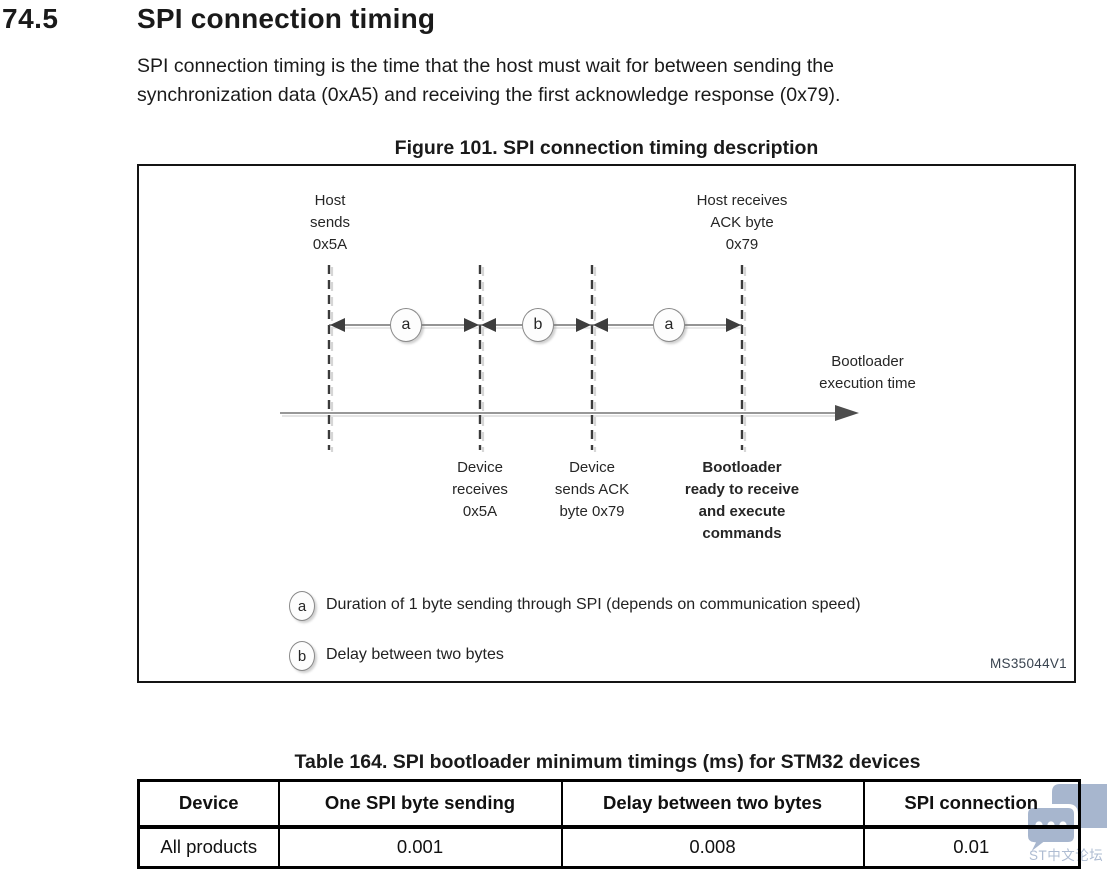 The width and height of the screenshot is (1107, 871). What do you see at coordinates (286, 18) in the screenshot?
I see `page-title: SPI connection timing` at bounding box center [286, 18].